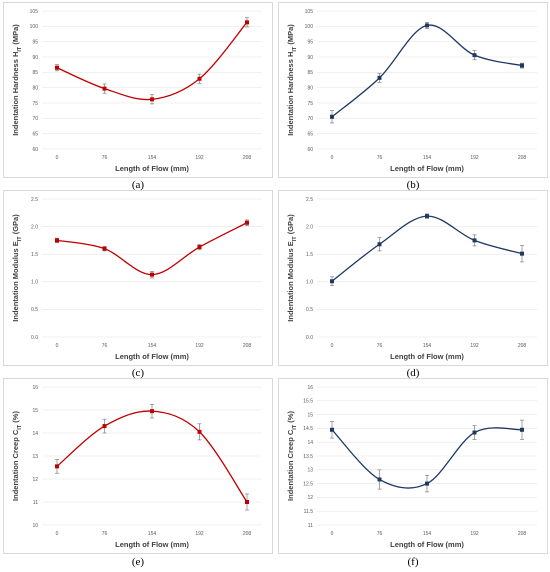 The image size is (550, 572). What do you see at coordinates (17, 268) in the screenshot?
I see `y-axis-label: Indentation Modulus EIT (GPa)` at bounding box center [17, 268].